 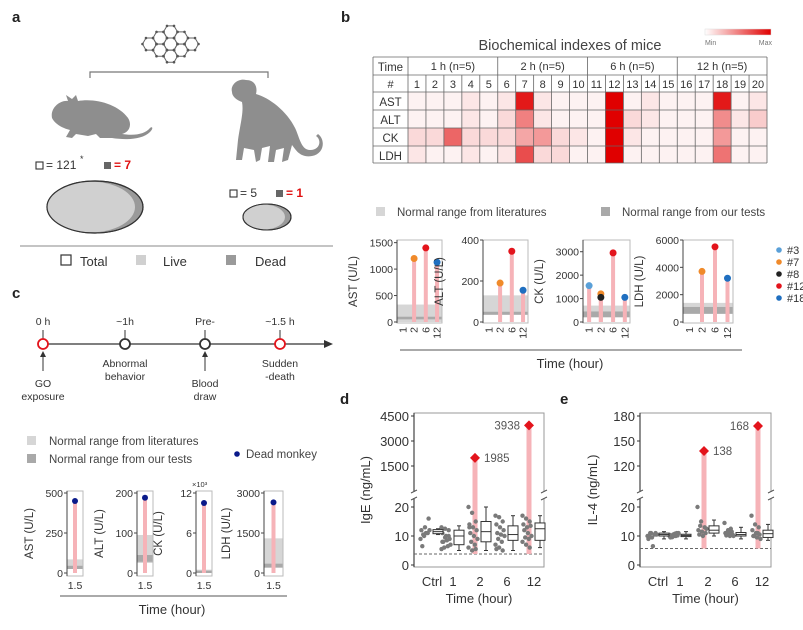 What do you see at coordinates (100, 533) in the screenshot?
I see `y-axis-label: ALT (U/L)` at bounding box center [100, 533].